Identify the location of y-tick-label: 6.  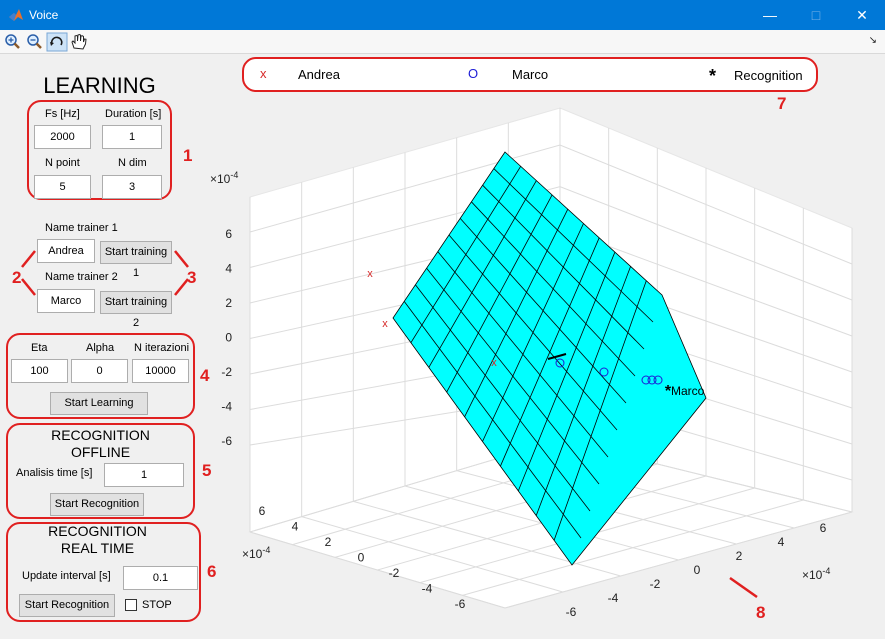
(823, 528).